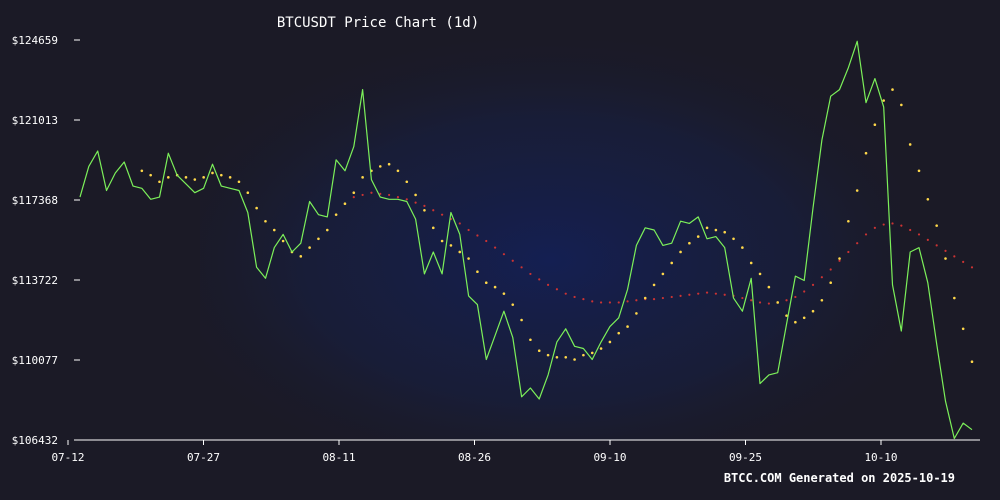 The width and height of the screenshot is (1000, 500). What do you see at coordinates (35, 360) in the screenshot?
I see `y-tick-label: $110077` at bounding box center [35, 360].